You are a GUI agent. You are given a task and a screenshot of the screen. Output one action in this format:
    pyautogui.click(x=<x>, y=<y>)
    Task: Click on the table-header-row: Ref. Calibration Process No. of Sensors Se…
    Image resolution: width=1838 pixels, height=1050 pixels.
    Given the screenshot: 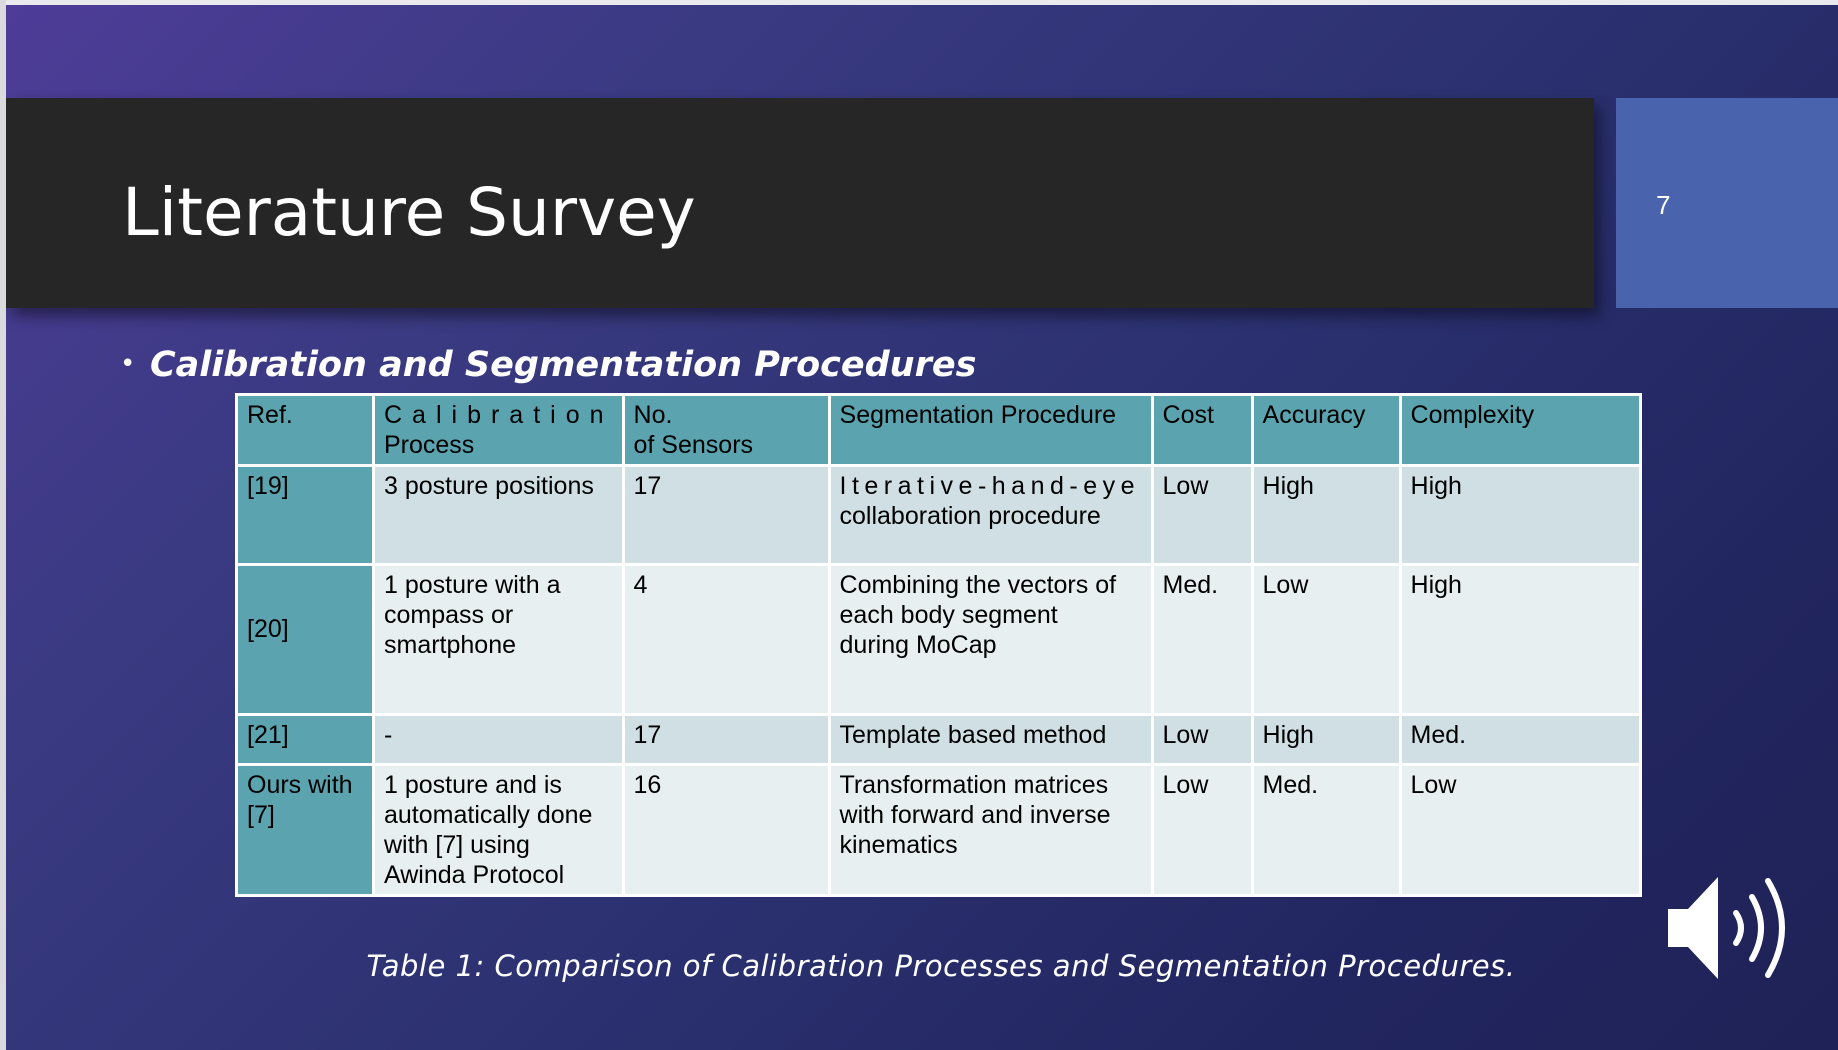 What is the action you would take?
    pyautogui.click(x=938, y=430)
    